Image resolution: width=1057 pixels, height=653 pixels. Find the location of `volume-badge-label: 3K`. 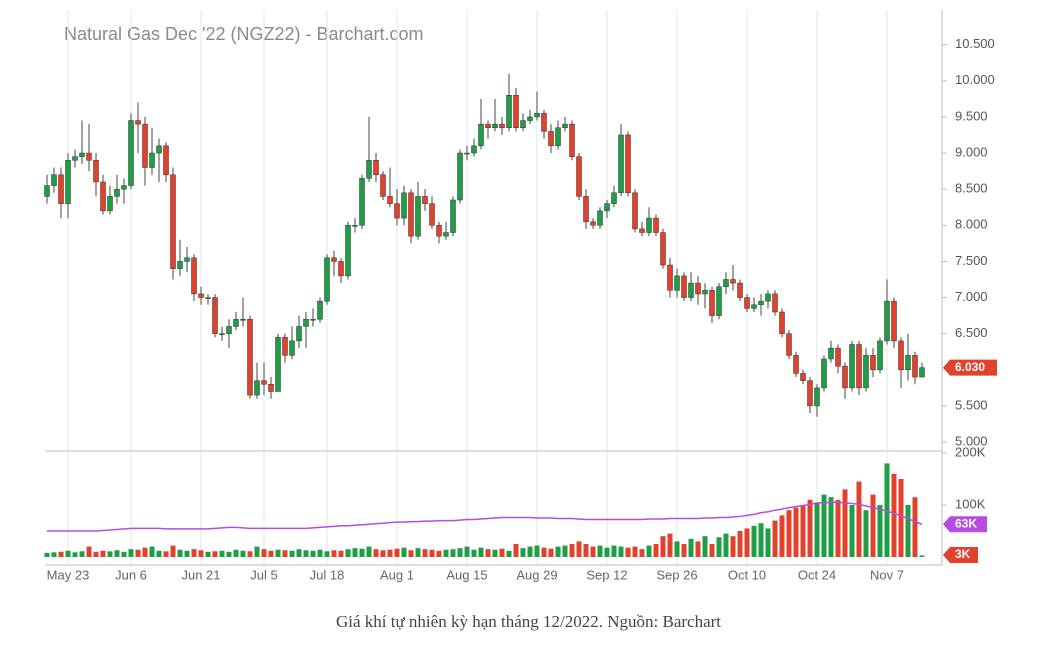

volume-badge-label: 3K is located at coordinates (963, 554).